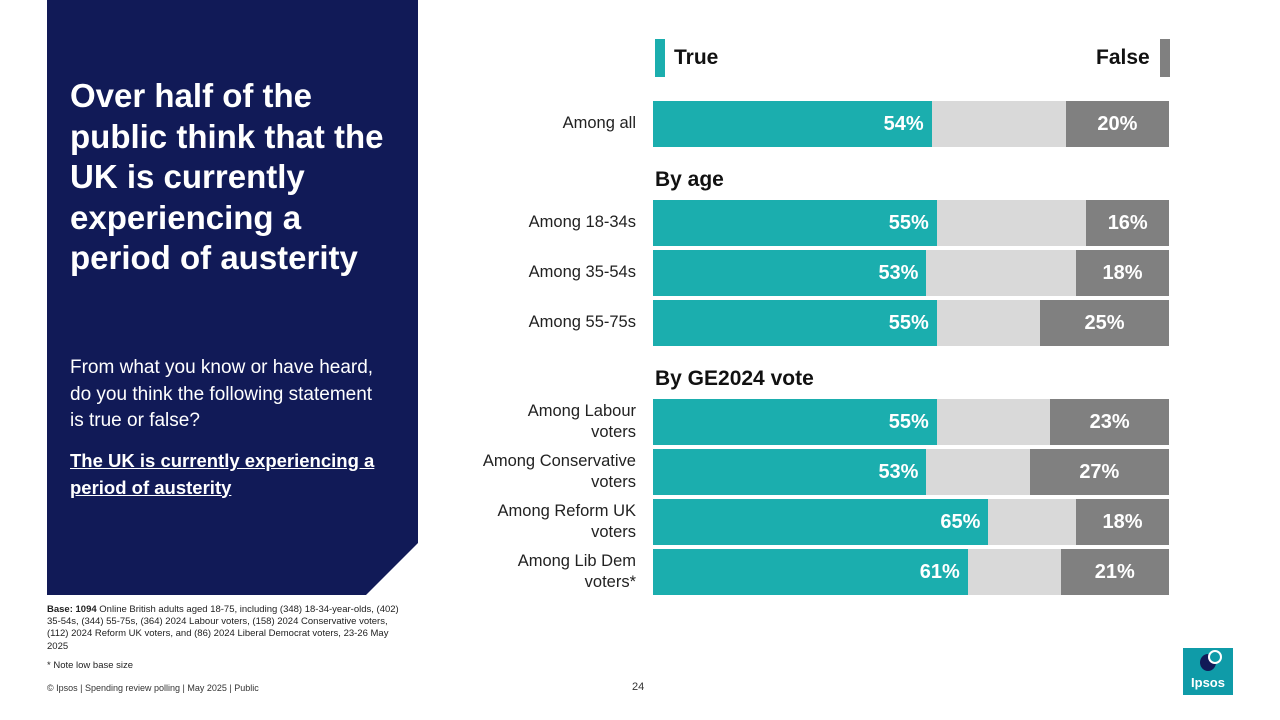  I want to click on value-label-false: 16%, so click(1127, 223).